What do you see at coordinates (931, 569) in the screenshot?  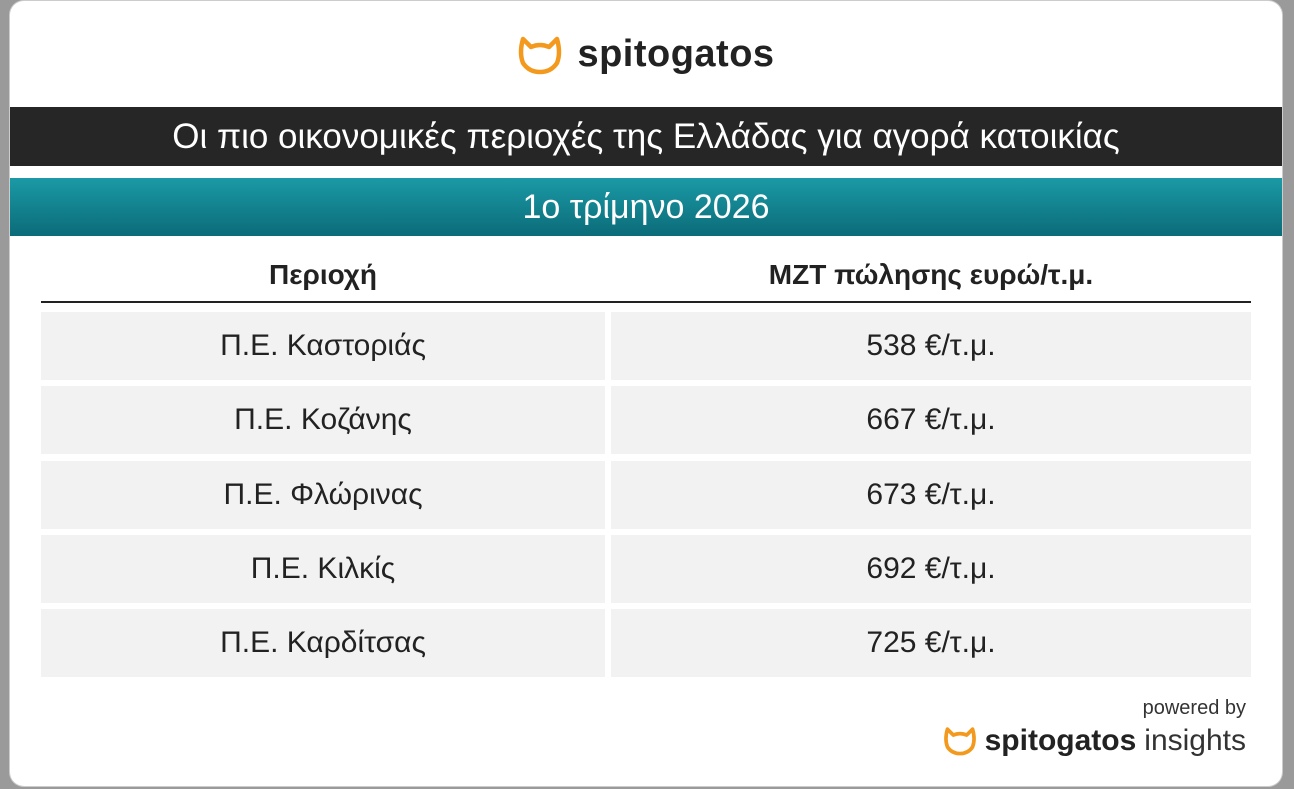 I see `price-cell: 692 €/τ.μ.` at bounding box center [931, 569].